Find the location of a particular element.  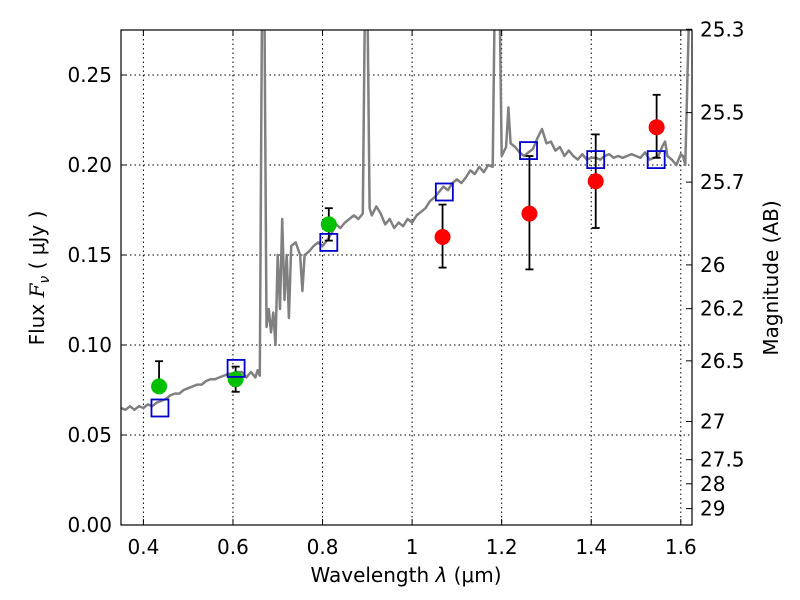

x-tick-labels: 0.4 0.6 0.8 1 1.2 1.4 1.6 is located at coordinates (411, 547).